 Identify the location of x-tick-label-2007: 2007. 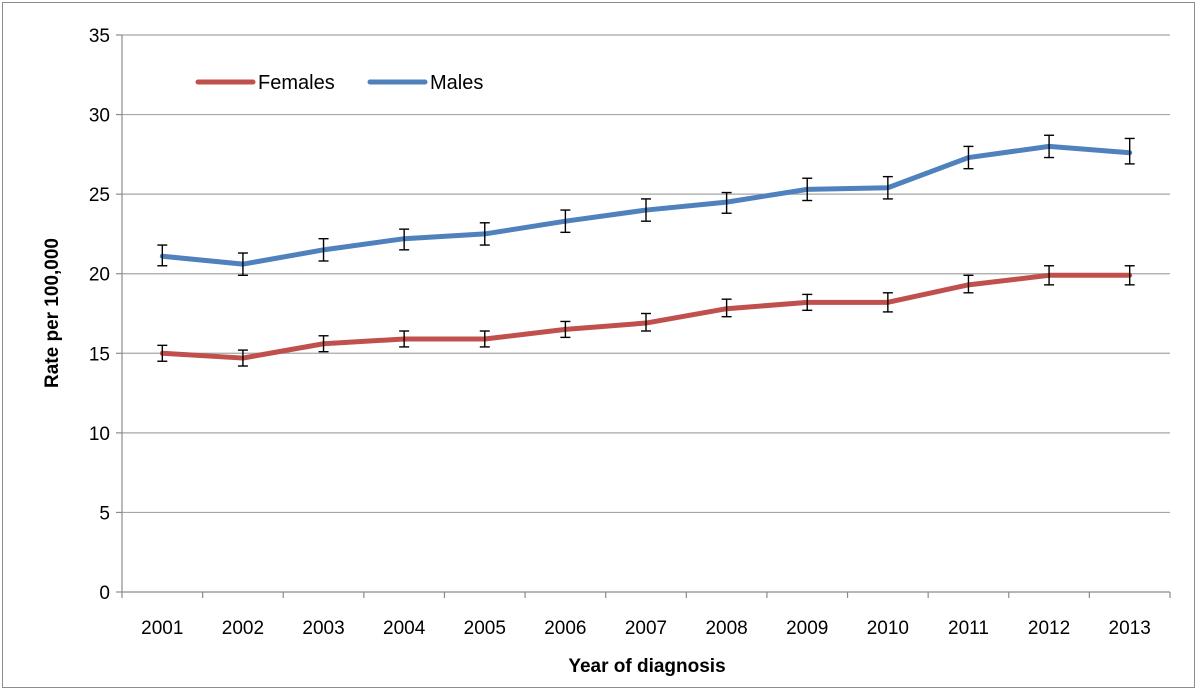
(646, 628).